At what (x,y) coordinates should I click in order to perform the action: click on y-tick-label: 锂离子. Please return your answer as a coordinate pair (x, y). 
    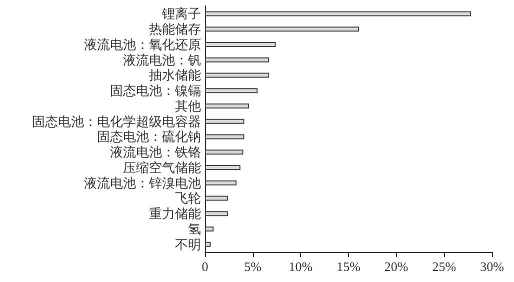
    Looking at the image, I should click on (181, 14).